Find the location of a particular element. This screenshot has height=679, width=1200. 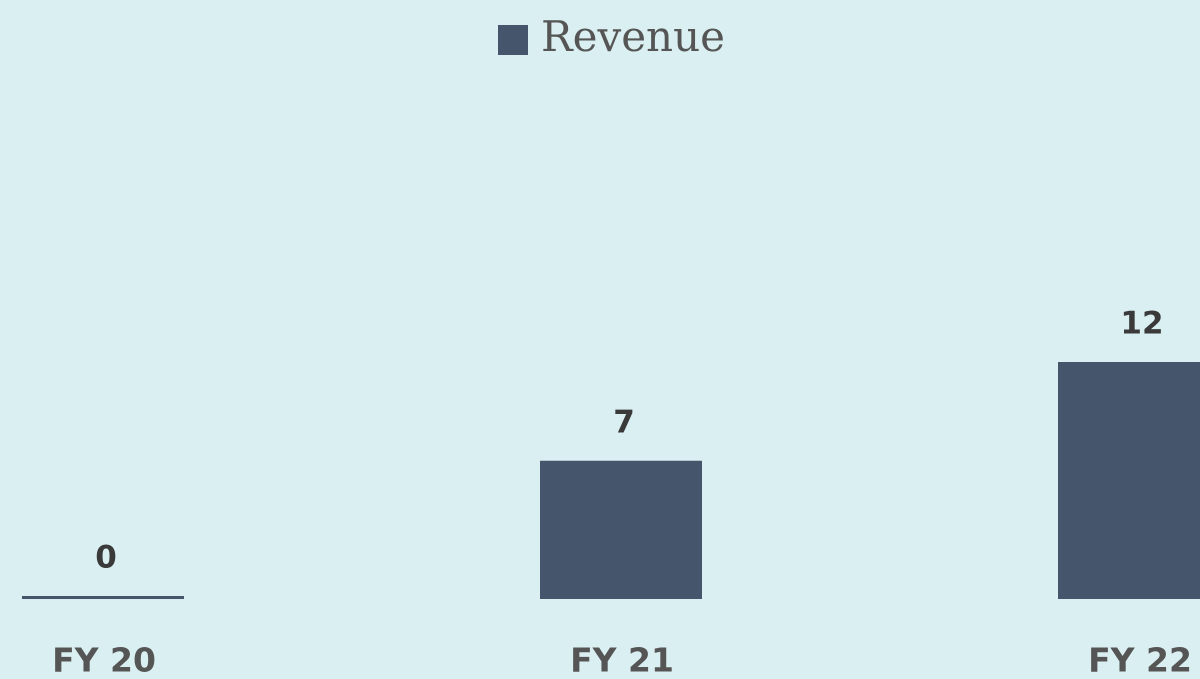

x-tick-label: FY 21 is located at coordinates (622, 660).